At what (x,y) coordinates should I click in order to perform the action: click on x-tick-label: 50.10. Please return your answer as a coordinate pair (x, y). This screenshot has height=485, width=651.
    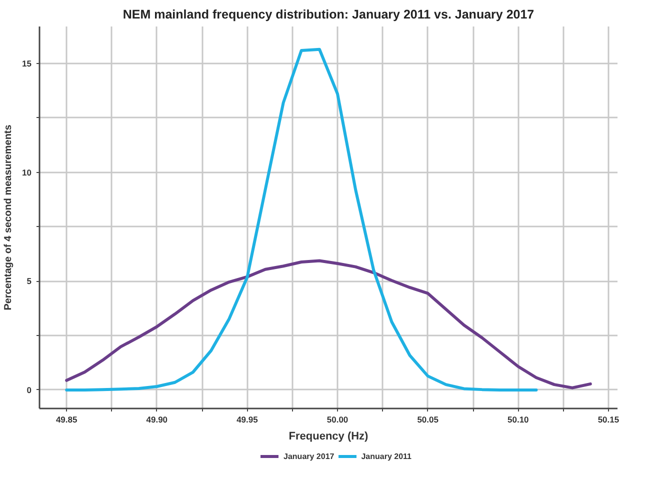
    Looking at the image, I should click on (519, 419).